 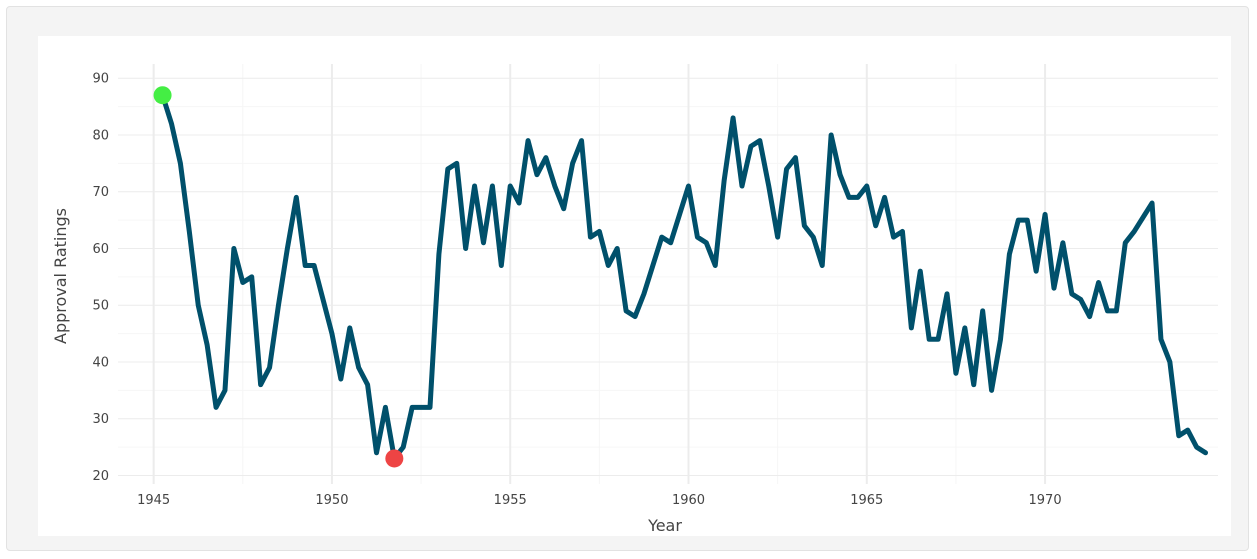 What do you see at coordinates (100, 278) in the screenshot?
I see `y-tick-labels: 20 30 40 50 60 70 80 90` at bounding box center [100, 278].